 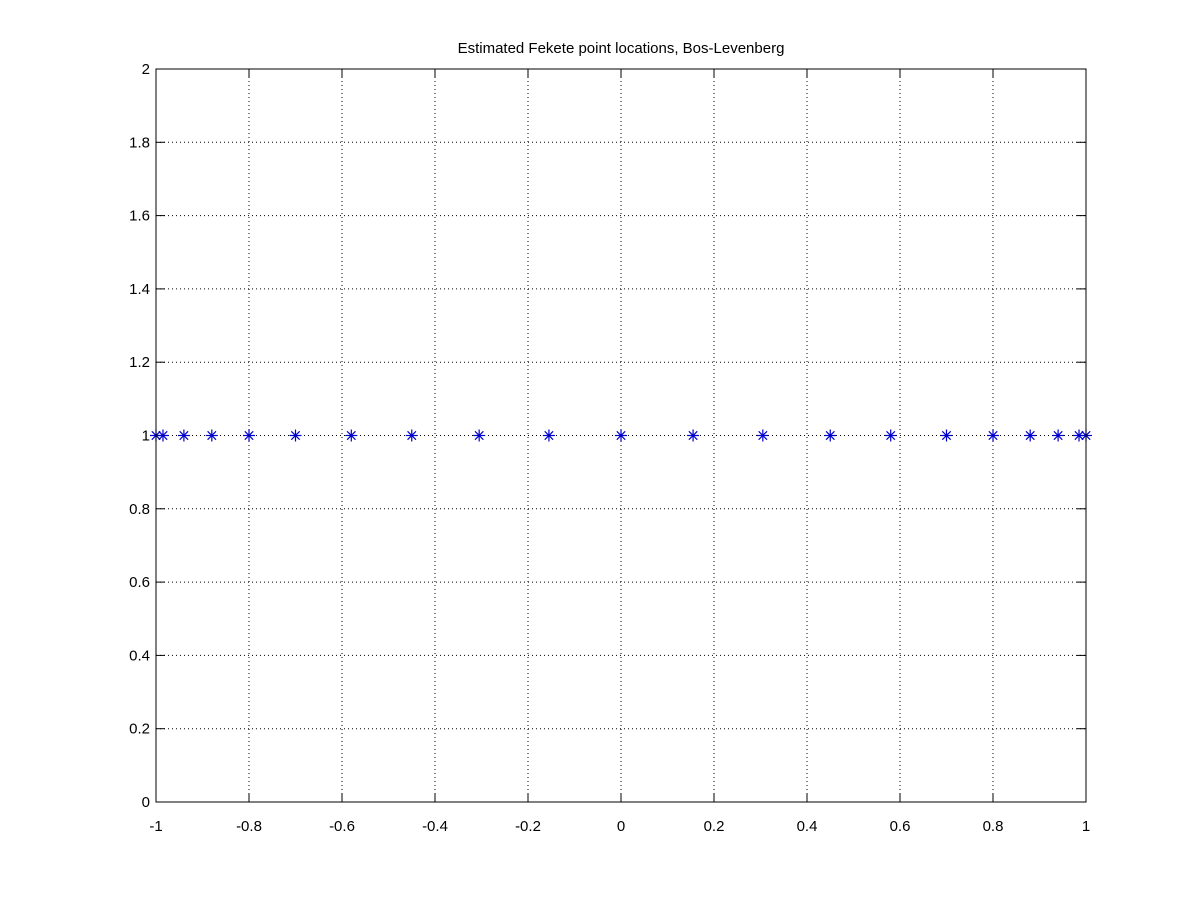 I want to click on x-tick-label: -0.8, so click(x=249, y=826).